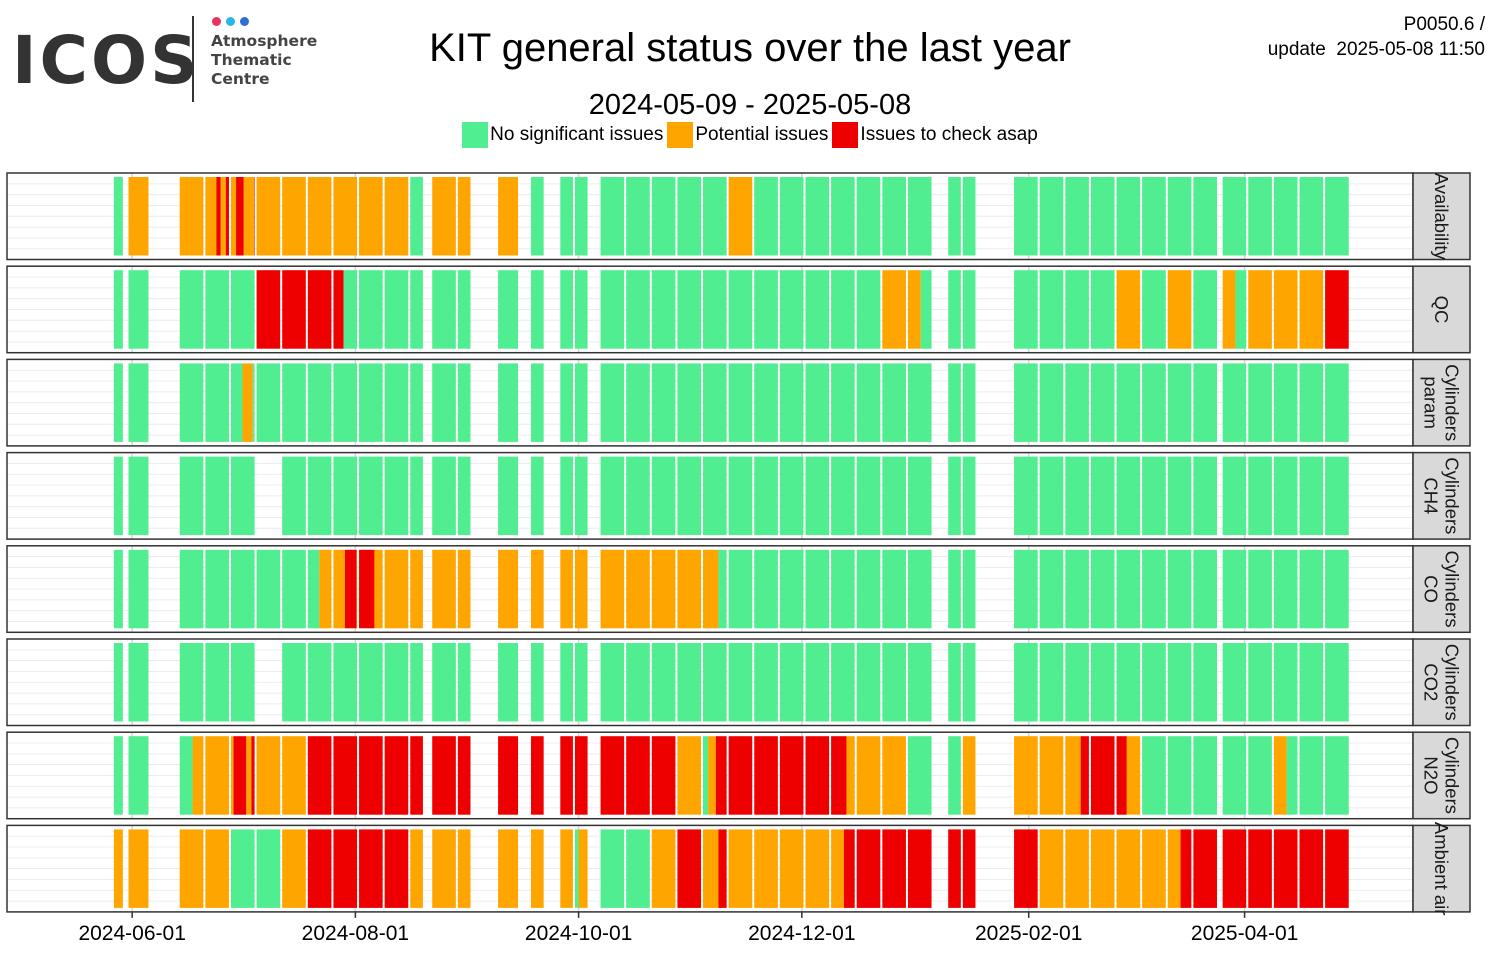 The image size is (1500, 963). What do you see at coordinates (1431, 682) in the screenshot?
I see `facet-label: CO2` at bounding box center [1431, 682].